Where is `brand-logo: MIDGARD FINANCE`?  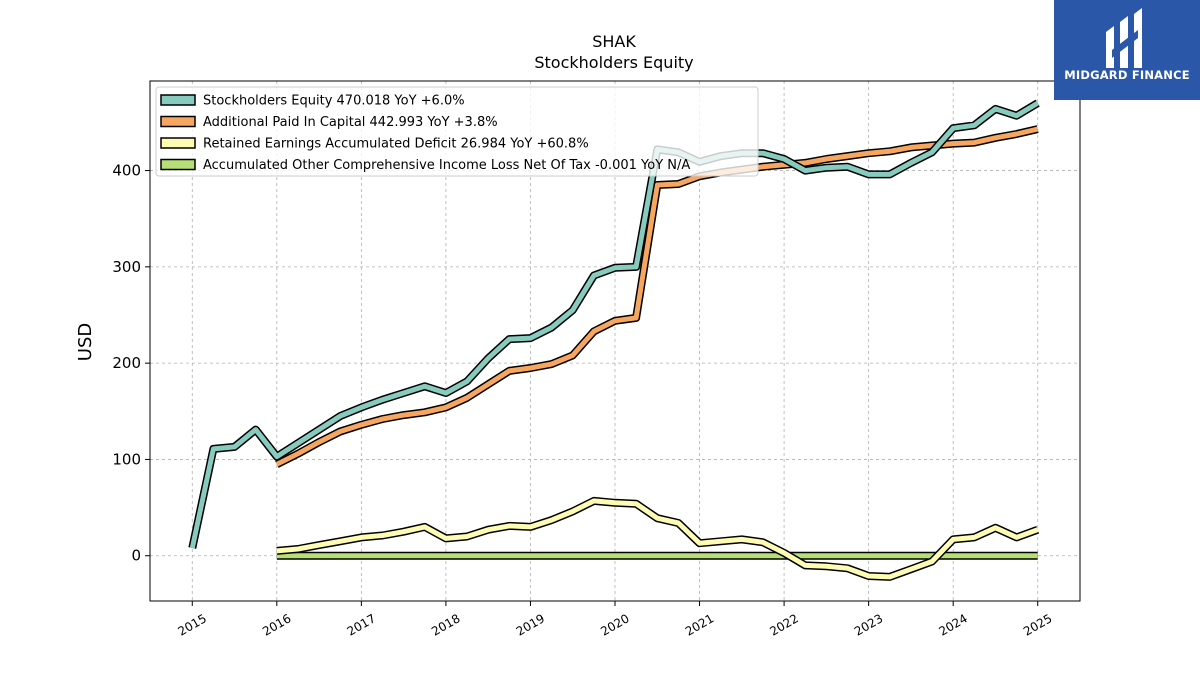 brand-logo: MIDGARD FINANCE is located at coordinates (1127, 50).